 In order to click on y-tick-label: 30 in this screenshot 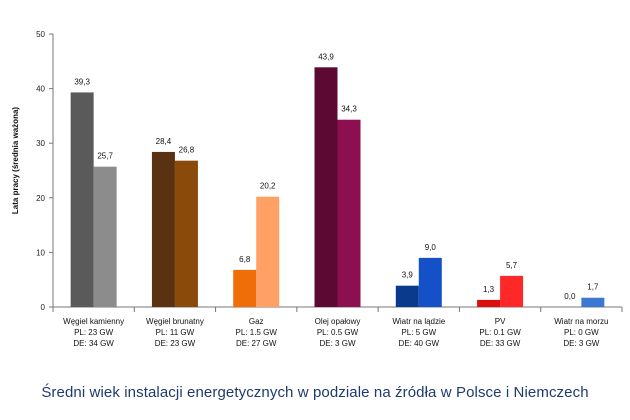, I will do `click(40, 143)`.